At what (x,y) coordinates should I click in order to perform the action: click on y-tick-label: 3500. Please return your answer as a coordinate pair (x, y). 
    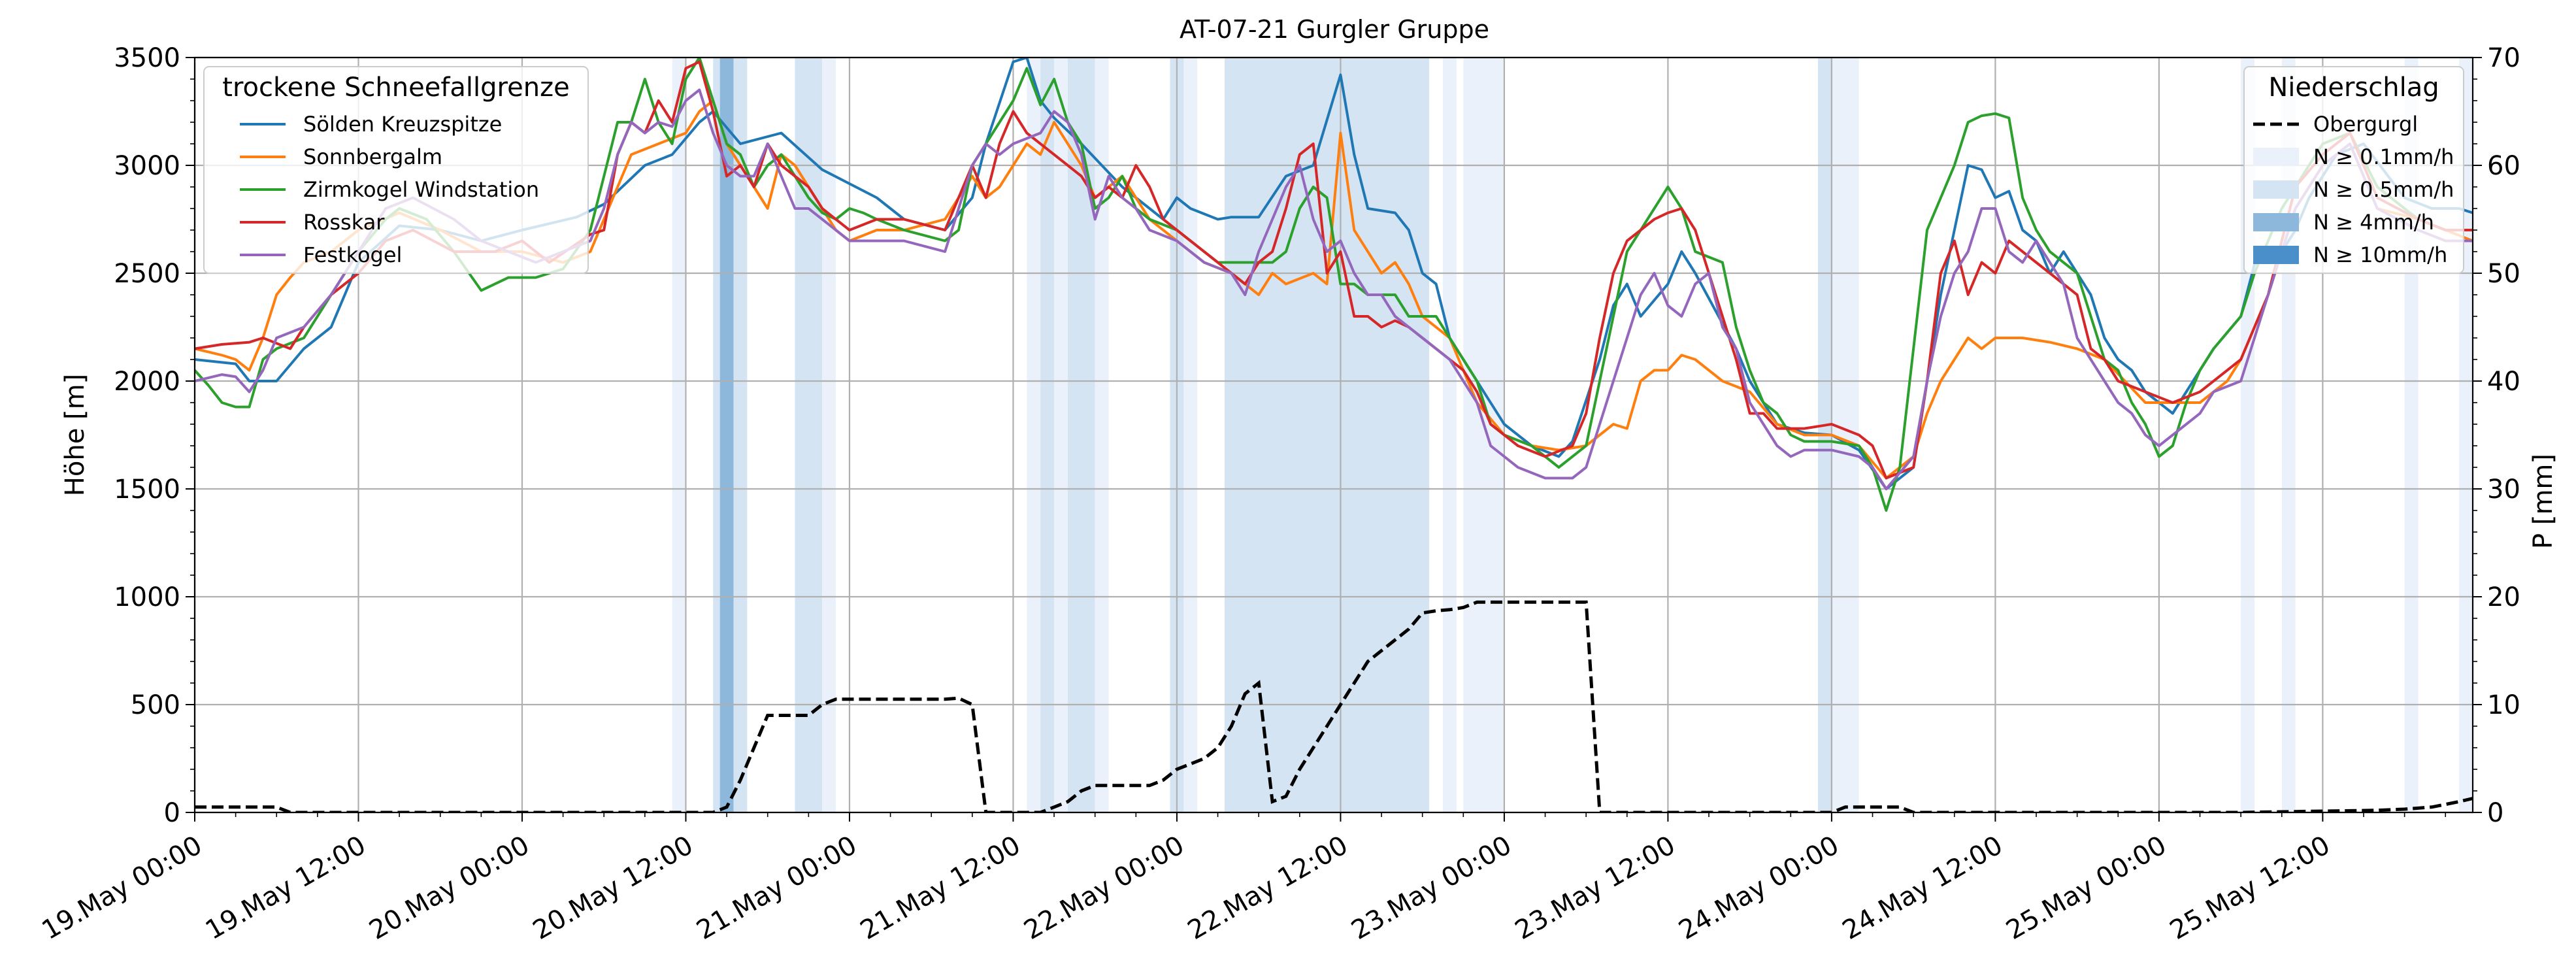
    Looking at the image, I should click on (147, 58).